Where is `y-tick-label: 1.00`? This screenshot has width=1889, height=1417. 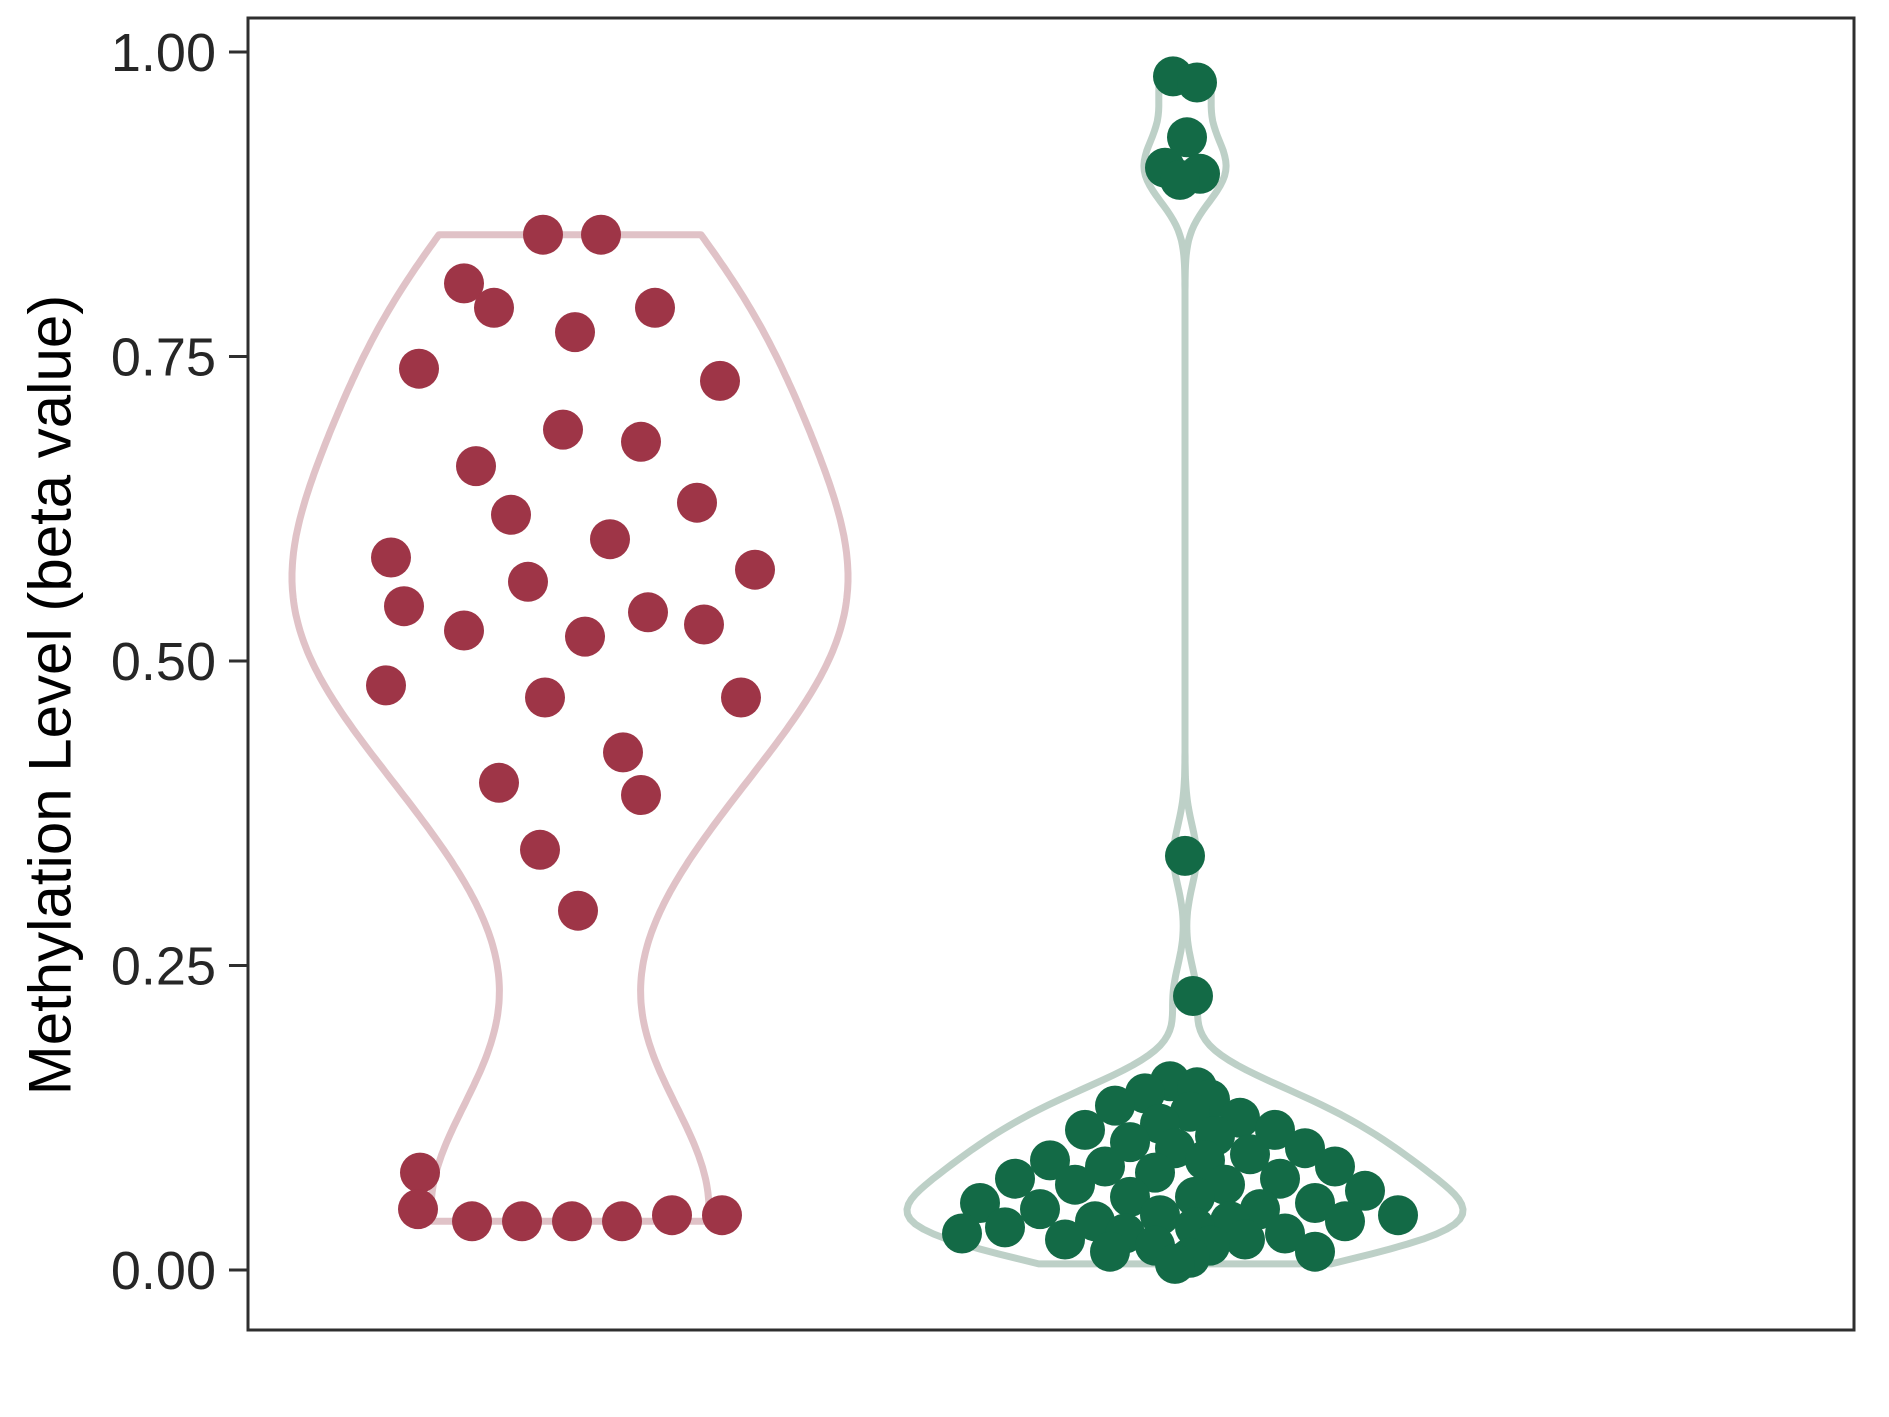
y-tick-label: 1.00 is located at coordinates (163, 53).